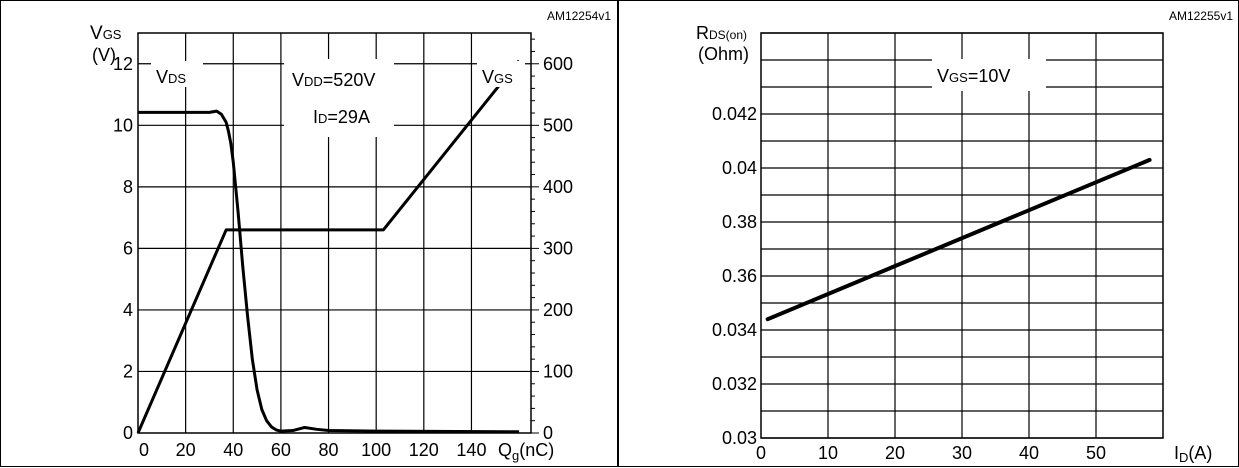 The image size is (1239, 468). I want to click on x-tick-label: 80, so click(329, 450).